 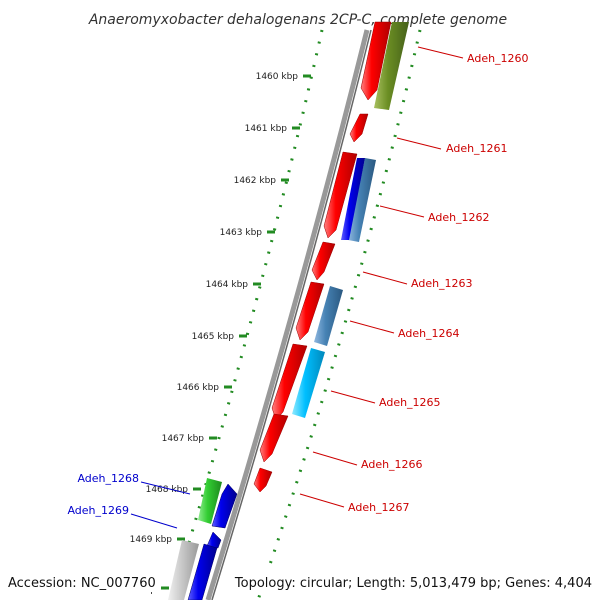 I want to click on tick-1462: 1462 kbp, so click(x=261, y=181).